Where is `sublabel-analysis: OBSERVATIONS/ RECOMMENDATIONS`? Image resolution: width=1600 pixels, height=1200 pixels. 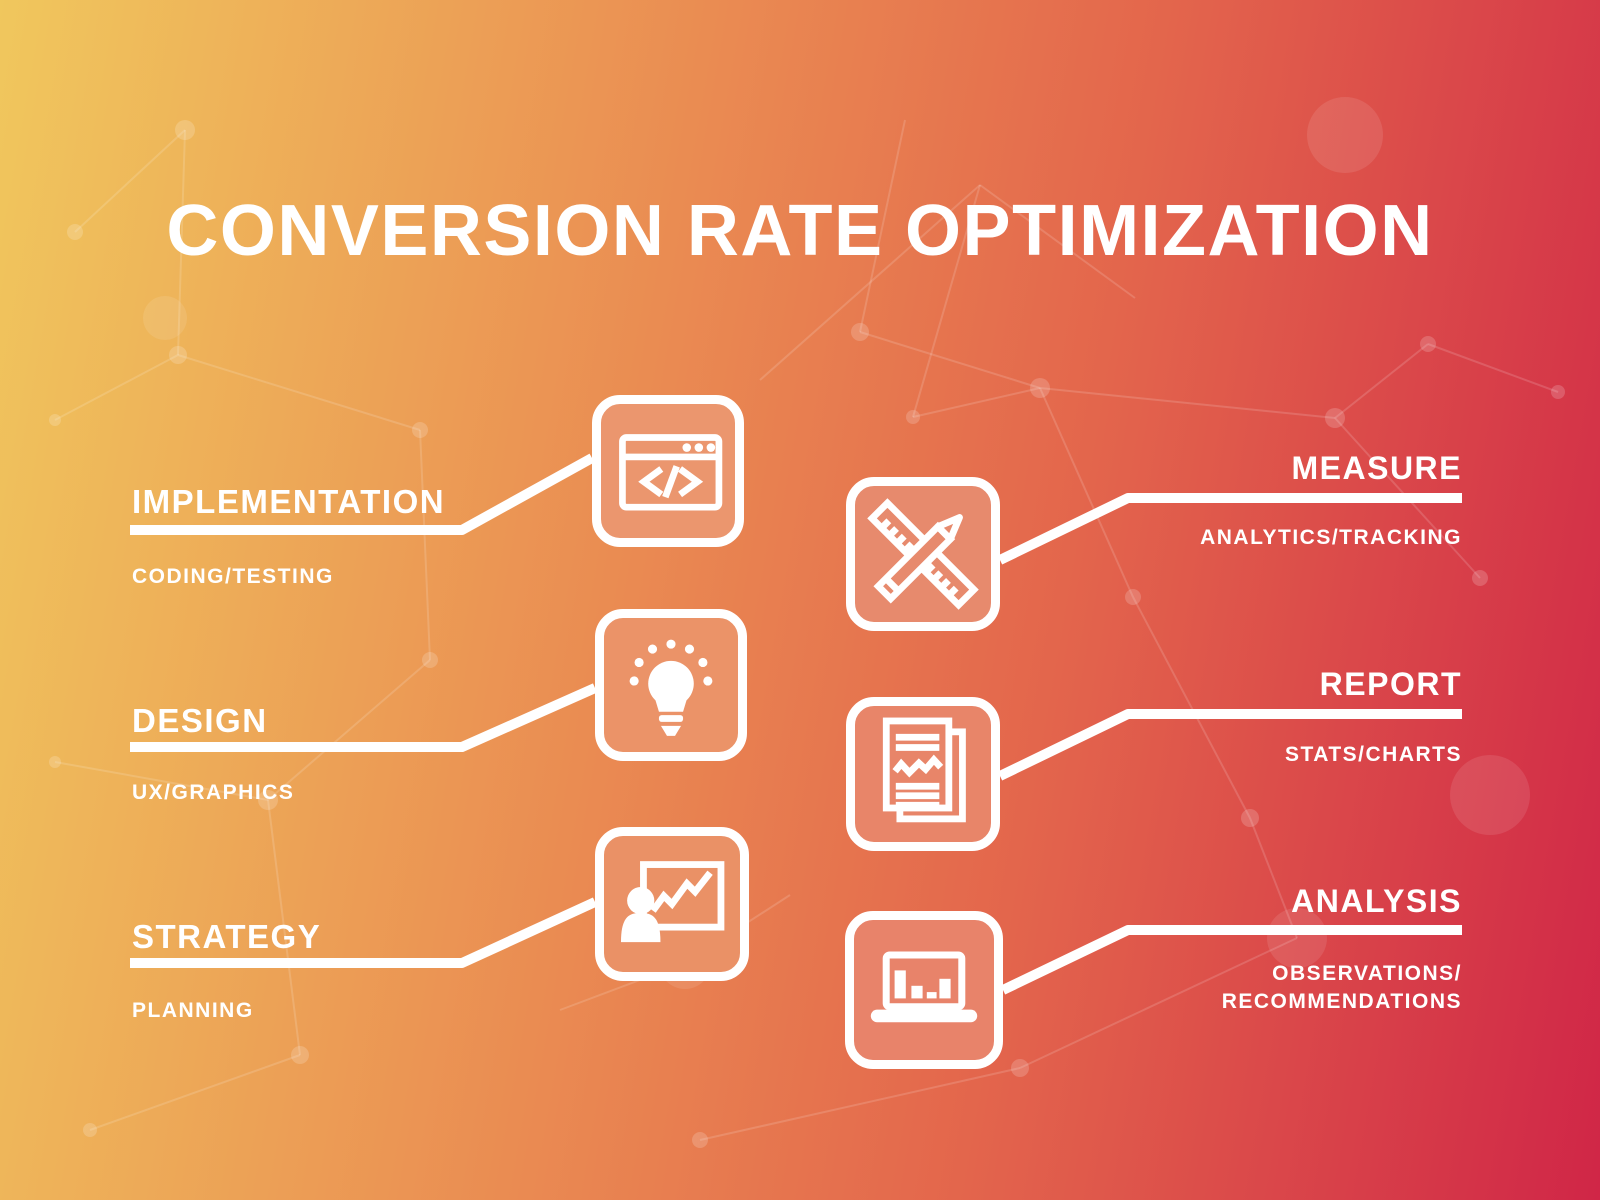
sublabel-analysis: OBSERVATIONS/ RECOMMENDATIONS is located at coordinates (1342, 988).